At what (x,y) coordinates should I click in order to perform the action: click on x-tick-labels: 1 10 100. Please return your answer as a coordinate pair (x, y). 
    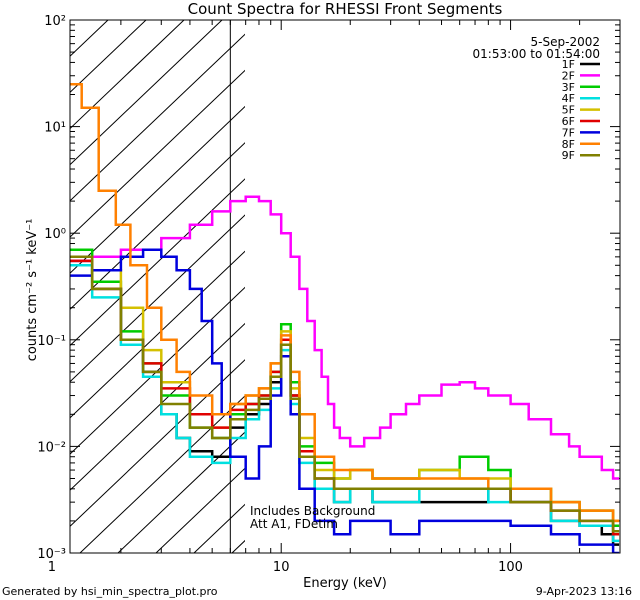
    Looking at the image, I should click on (285, 567).